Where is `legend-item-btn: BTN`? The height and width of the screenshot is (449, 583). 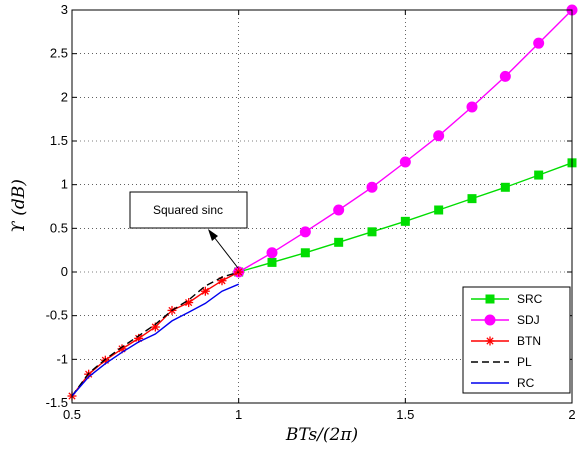
legend-item-btn: BTN is located at coordinates (506, 341).